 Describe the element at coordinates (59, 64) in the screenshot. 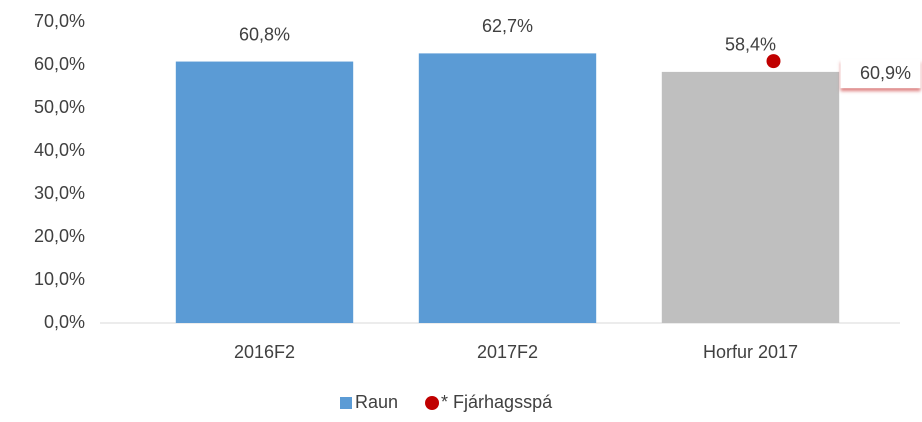

I see `y-tick-label: 60,0%` at that location.